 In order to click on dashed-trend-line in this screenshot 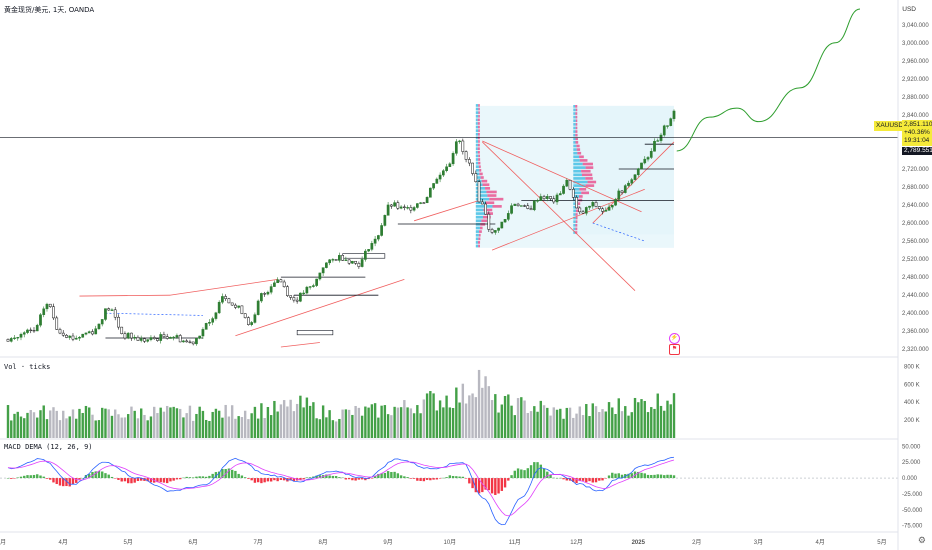, I will do `click(154, 314)`.